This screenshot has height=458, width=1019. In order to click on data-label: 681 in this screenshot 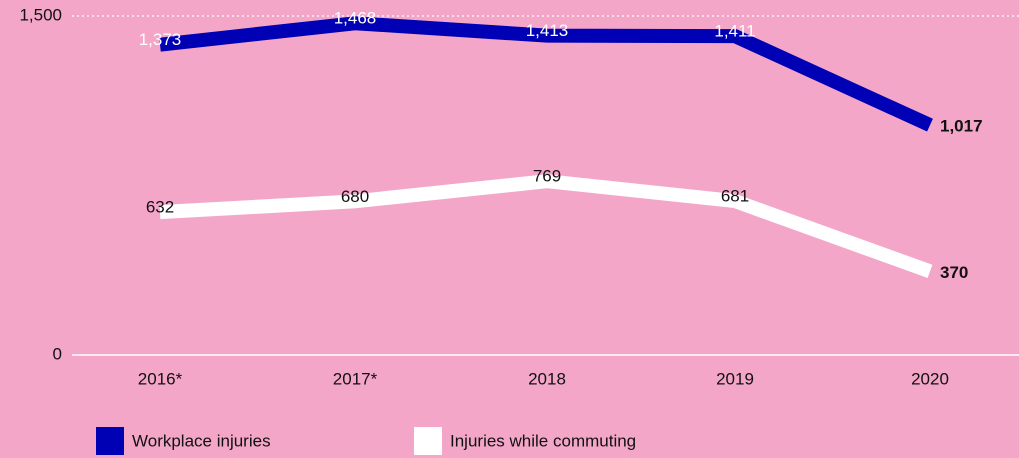, I will do `click(735, 196)`.